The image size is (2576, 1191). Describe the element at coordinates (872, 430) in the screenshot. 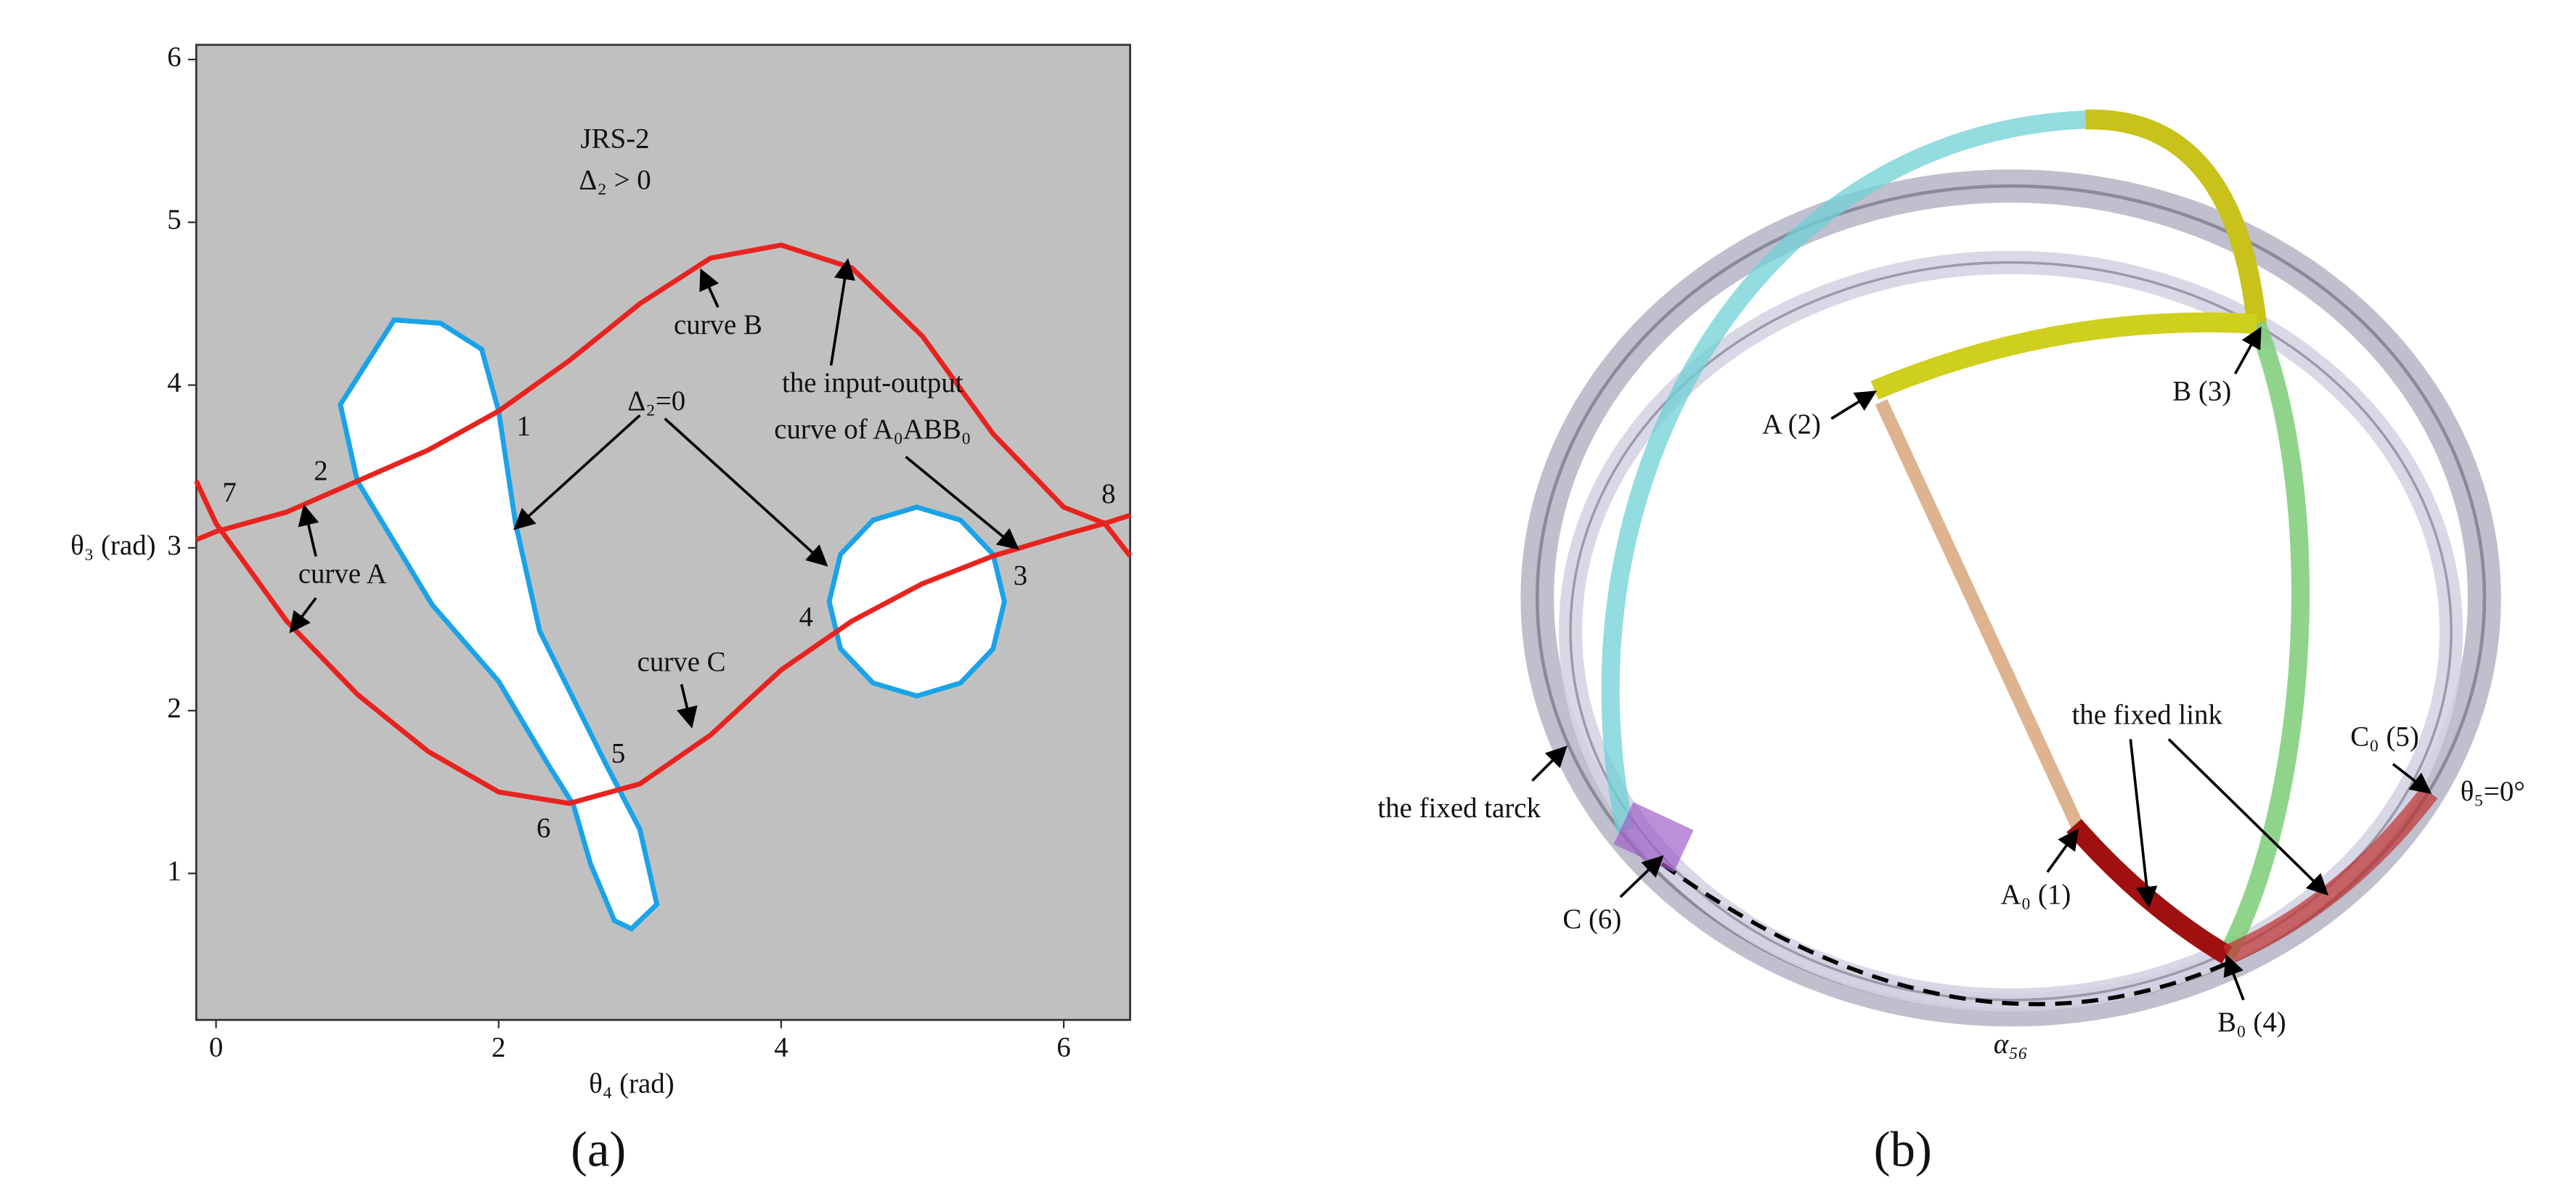

I see `annotation: curve of A₀ABB₀` at that location.